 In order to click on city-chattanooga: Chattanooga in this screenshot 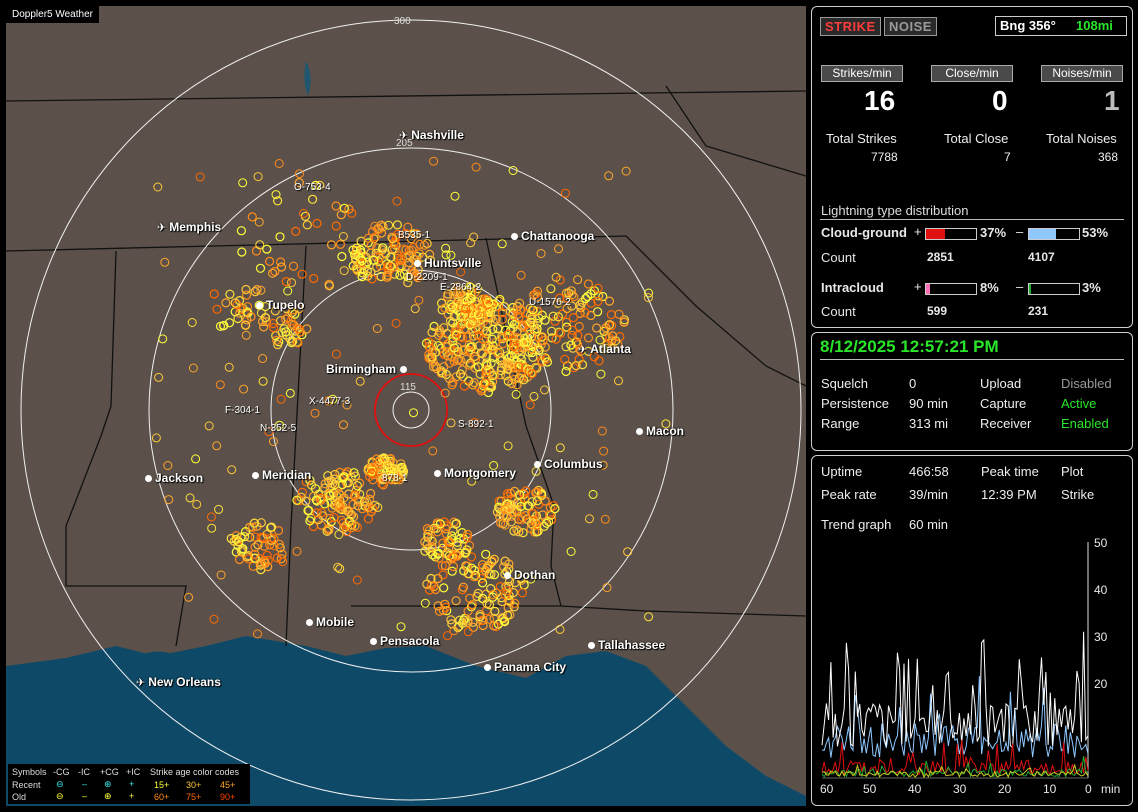, I will do `click(552, 236)`.